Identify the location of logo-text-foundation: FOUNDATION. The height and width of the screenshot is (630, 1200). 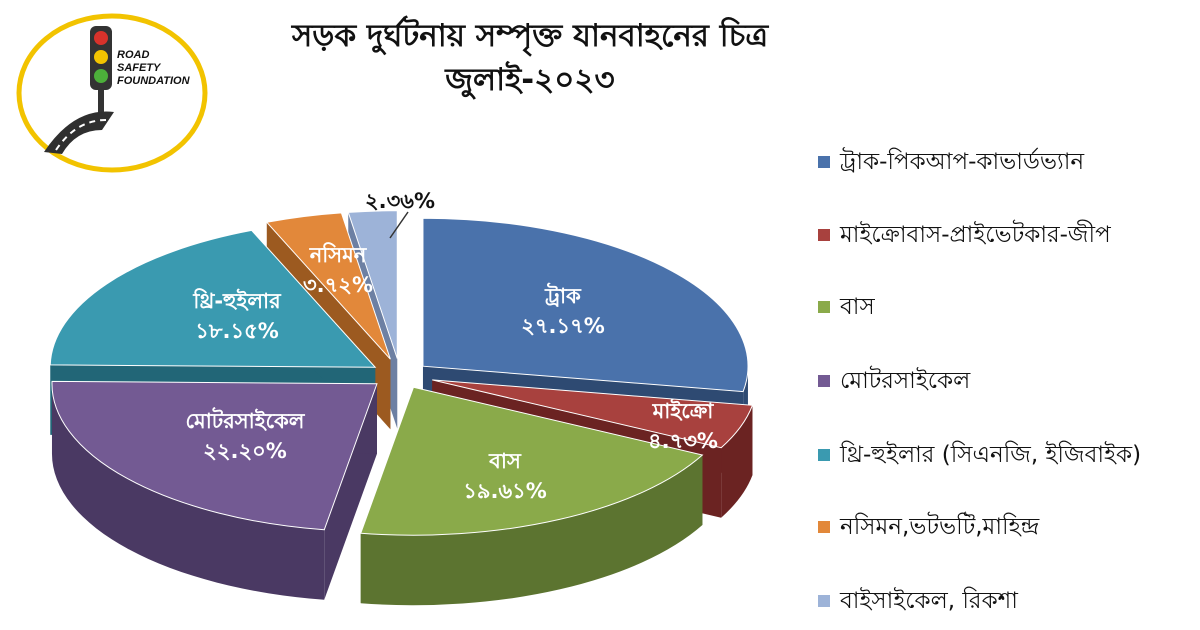
(154, 81).